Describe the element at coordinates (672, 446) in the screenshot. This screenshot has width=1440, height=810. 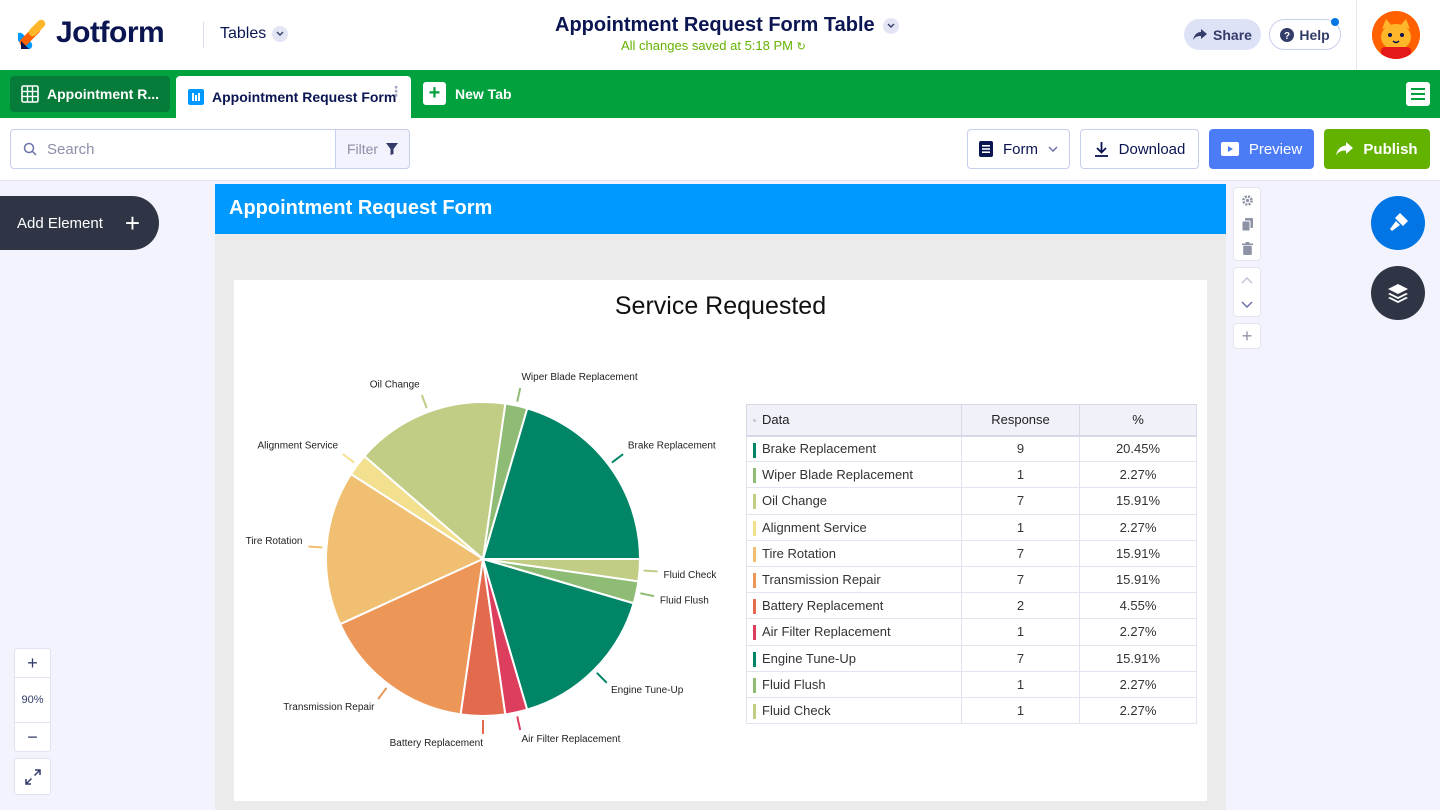
I see `slice-label: Brake Replacement` at that location.